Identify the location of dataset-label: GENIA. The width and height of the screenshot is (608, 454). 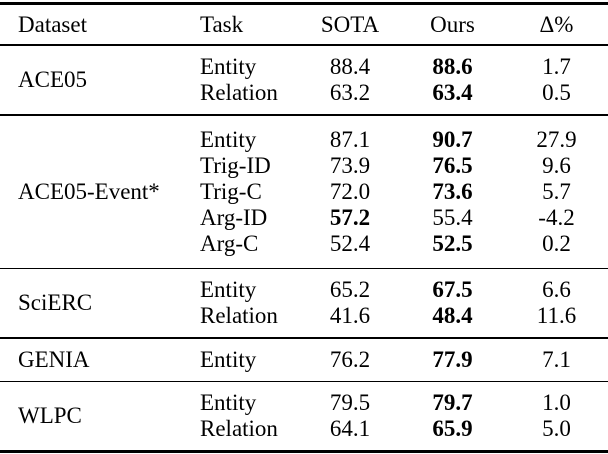
(54, 359).